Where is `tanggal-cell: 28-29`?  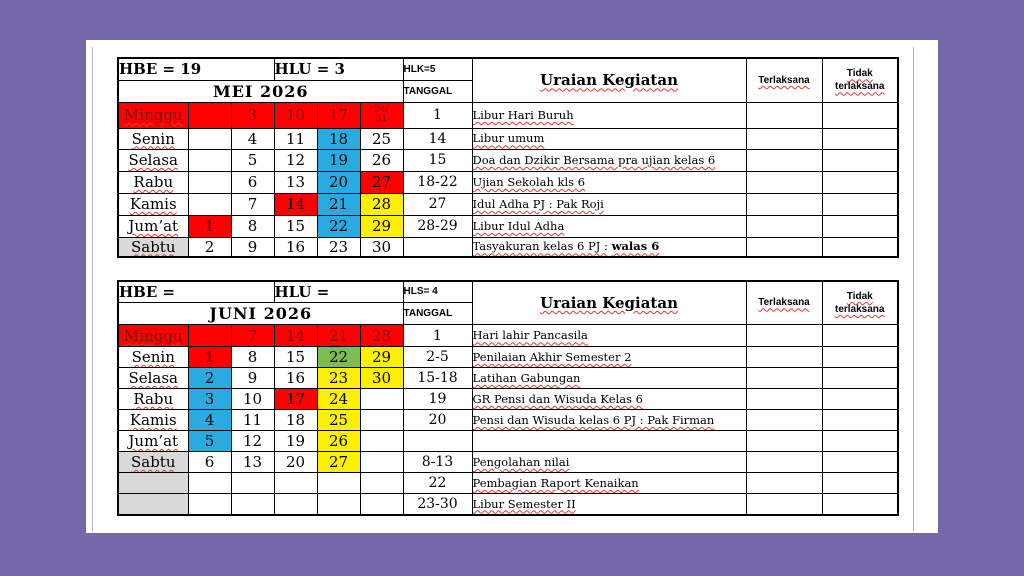 tanggal-cell: 28-29 is located at coordinates (437, 226).